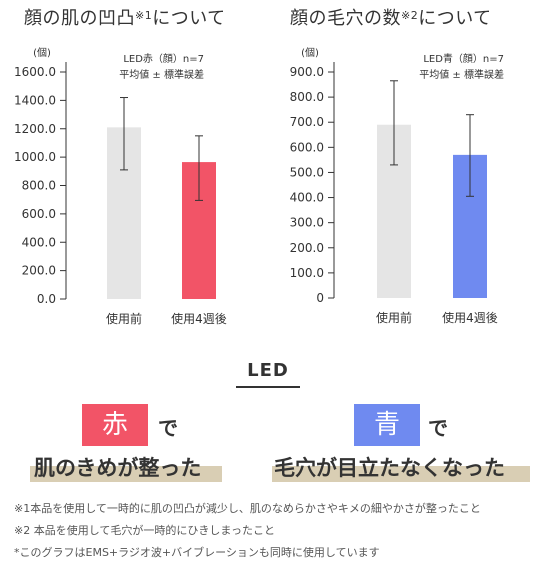  What do you see at coordinates (268, 370) in the screenshot?
I see `led-heading: LED` at bounding box center [268, 370].